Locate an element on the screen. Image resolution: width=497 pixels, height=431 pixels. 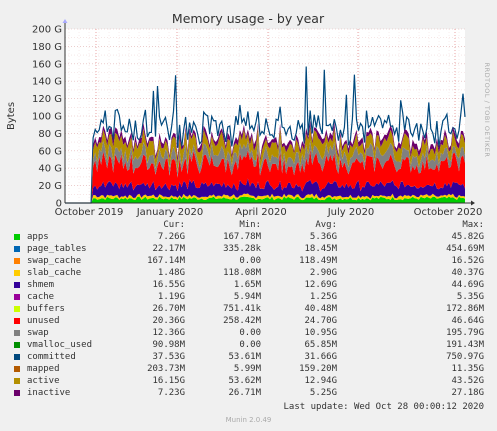
legend-row-committed: committed 37.53G 53.61M 31.66G 750.97G is located at coordinates (248, 357).